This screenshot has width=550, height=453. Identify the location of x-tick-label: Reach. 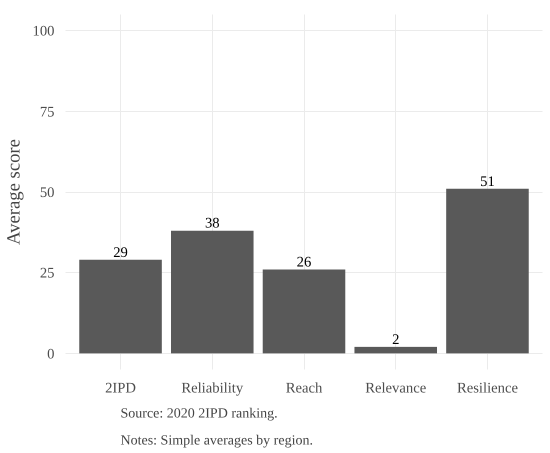
(304, 388).